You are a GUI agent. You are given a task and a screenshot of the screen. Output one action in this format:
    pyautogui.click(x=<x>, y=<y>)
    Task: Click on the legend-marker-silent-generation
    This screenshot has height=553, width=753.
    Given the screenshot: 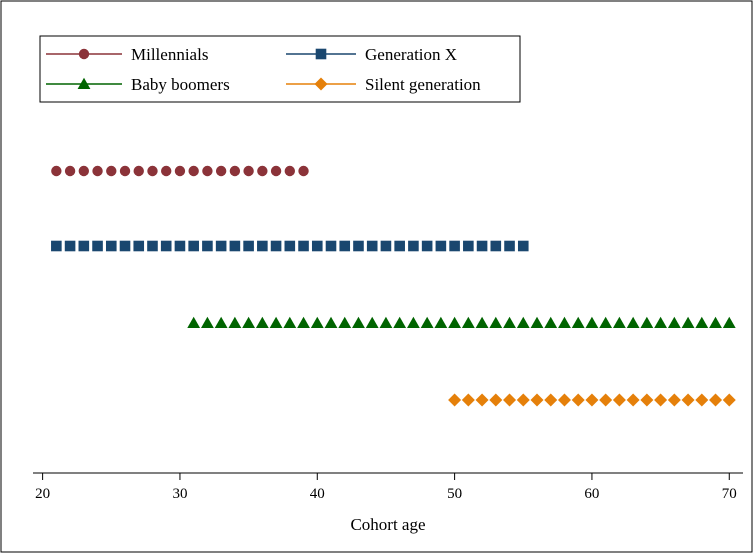 What is the action you would take?
    pyautogui.click(x=321, y=84)
    